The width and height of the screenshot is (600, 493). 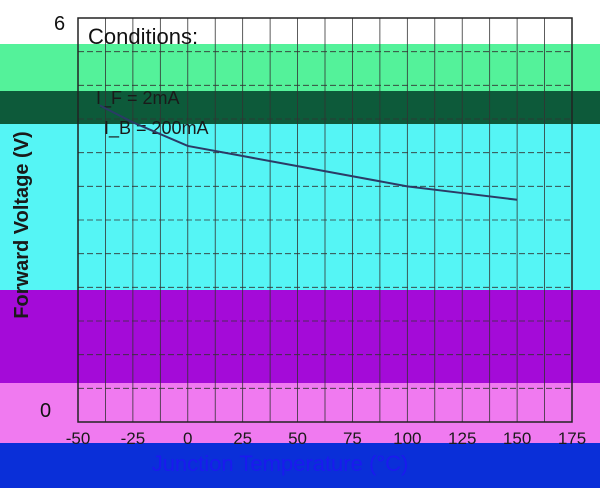 I want to click on x-tick-label: 75, so click(x=352, y=438).